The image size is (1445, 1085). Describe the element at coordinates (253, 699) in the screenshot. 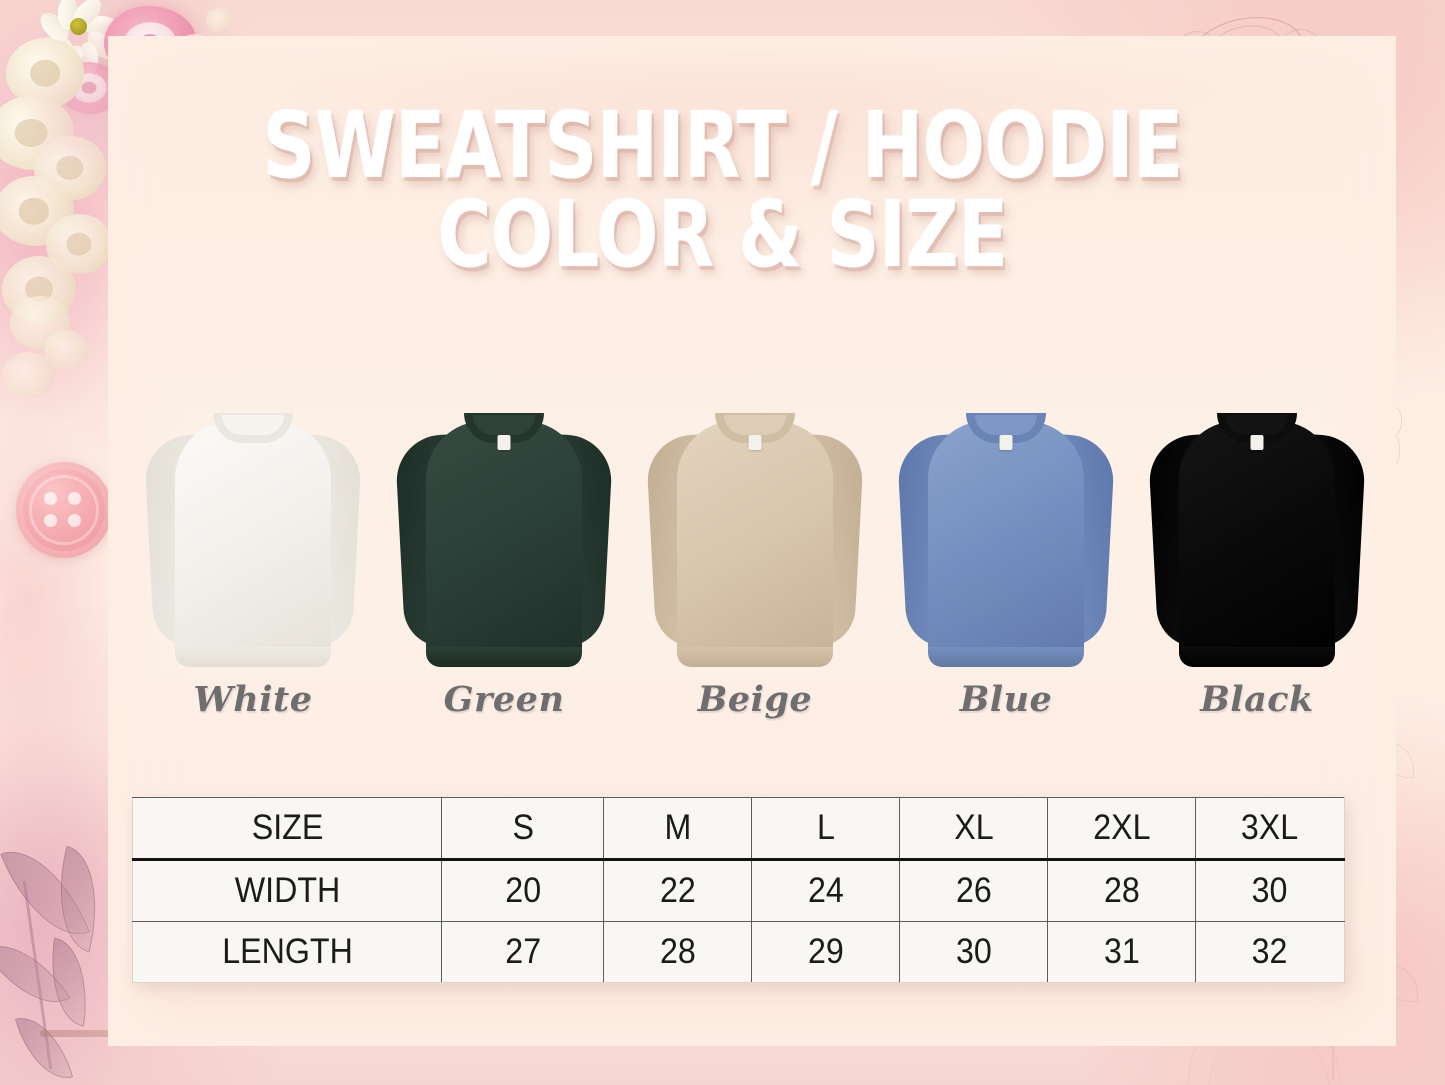

I see `color-label-white: White` at that location.